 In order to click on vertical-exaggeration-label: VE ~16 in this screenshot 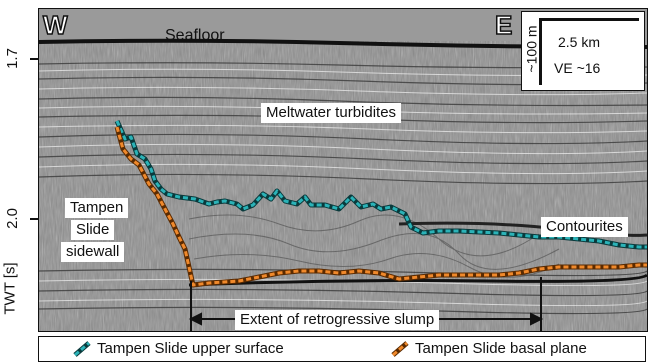, I will do `click(577, 68)`.